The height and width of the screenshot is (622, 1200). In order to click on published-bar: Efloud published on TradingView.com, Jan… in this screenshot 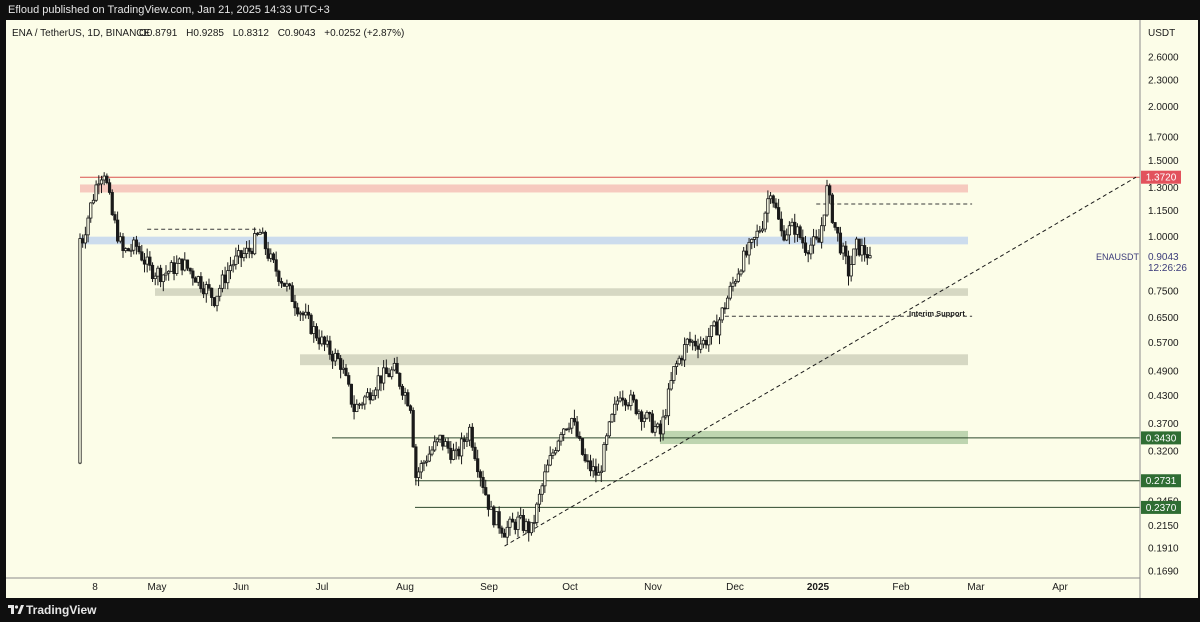, I will do `click(600, 10)`.